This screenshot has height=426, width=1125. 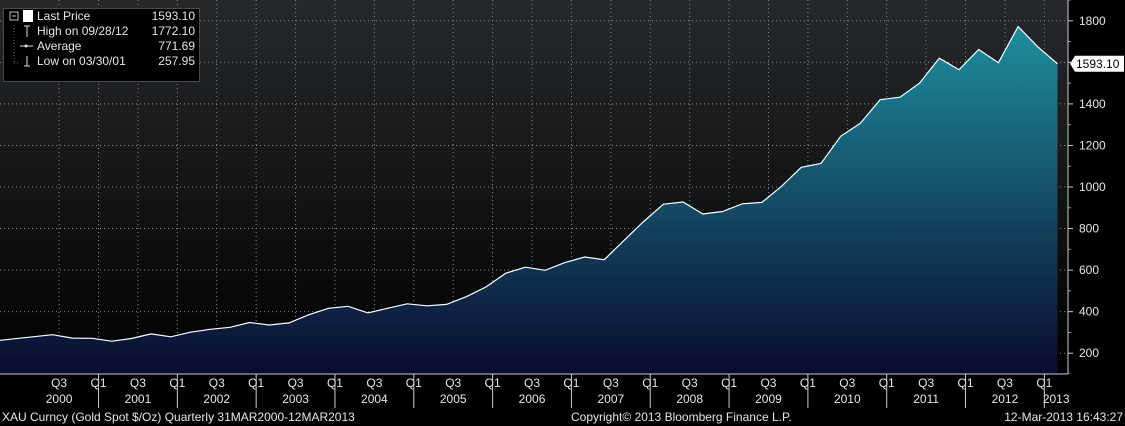 What do you see at coordinates (21, 31) in the screenshot?
I see `high-marker-icon` at bounding box center [21, 31].